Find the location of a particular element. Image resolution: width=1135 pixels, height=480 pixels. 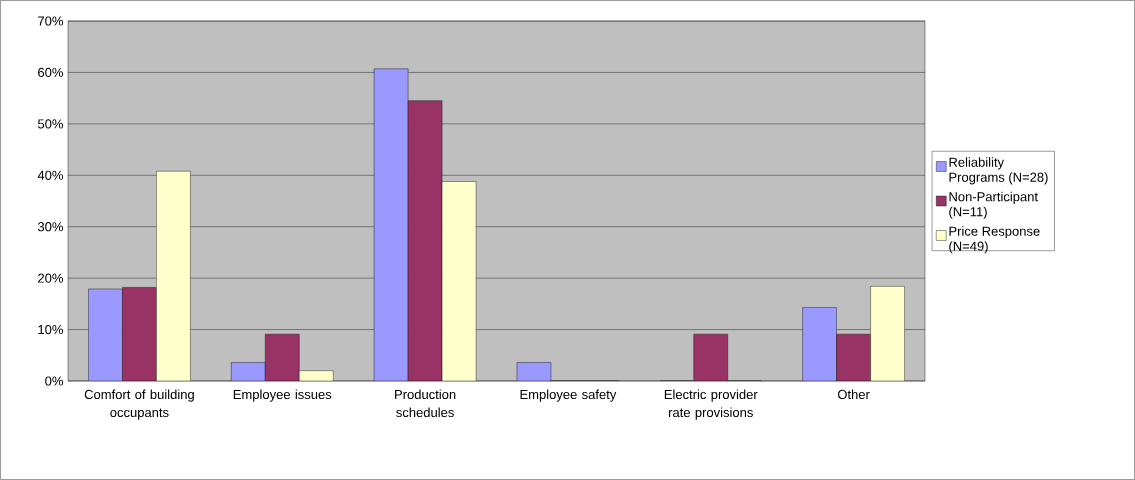

y-tick-label: 0% is located at coordinates (54, 381).